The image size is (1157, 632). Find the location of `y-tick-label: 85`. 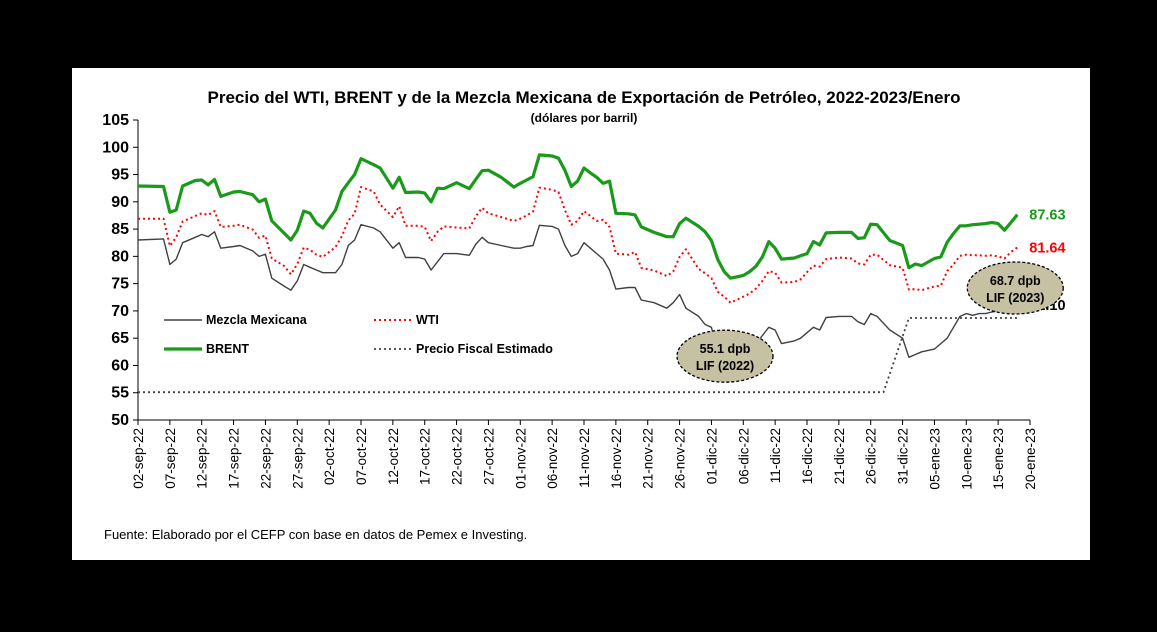

y-tick-label: 85 is located at coordinates (120, 229).